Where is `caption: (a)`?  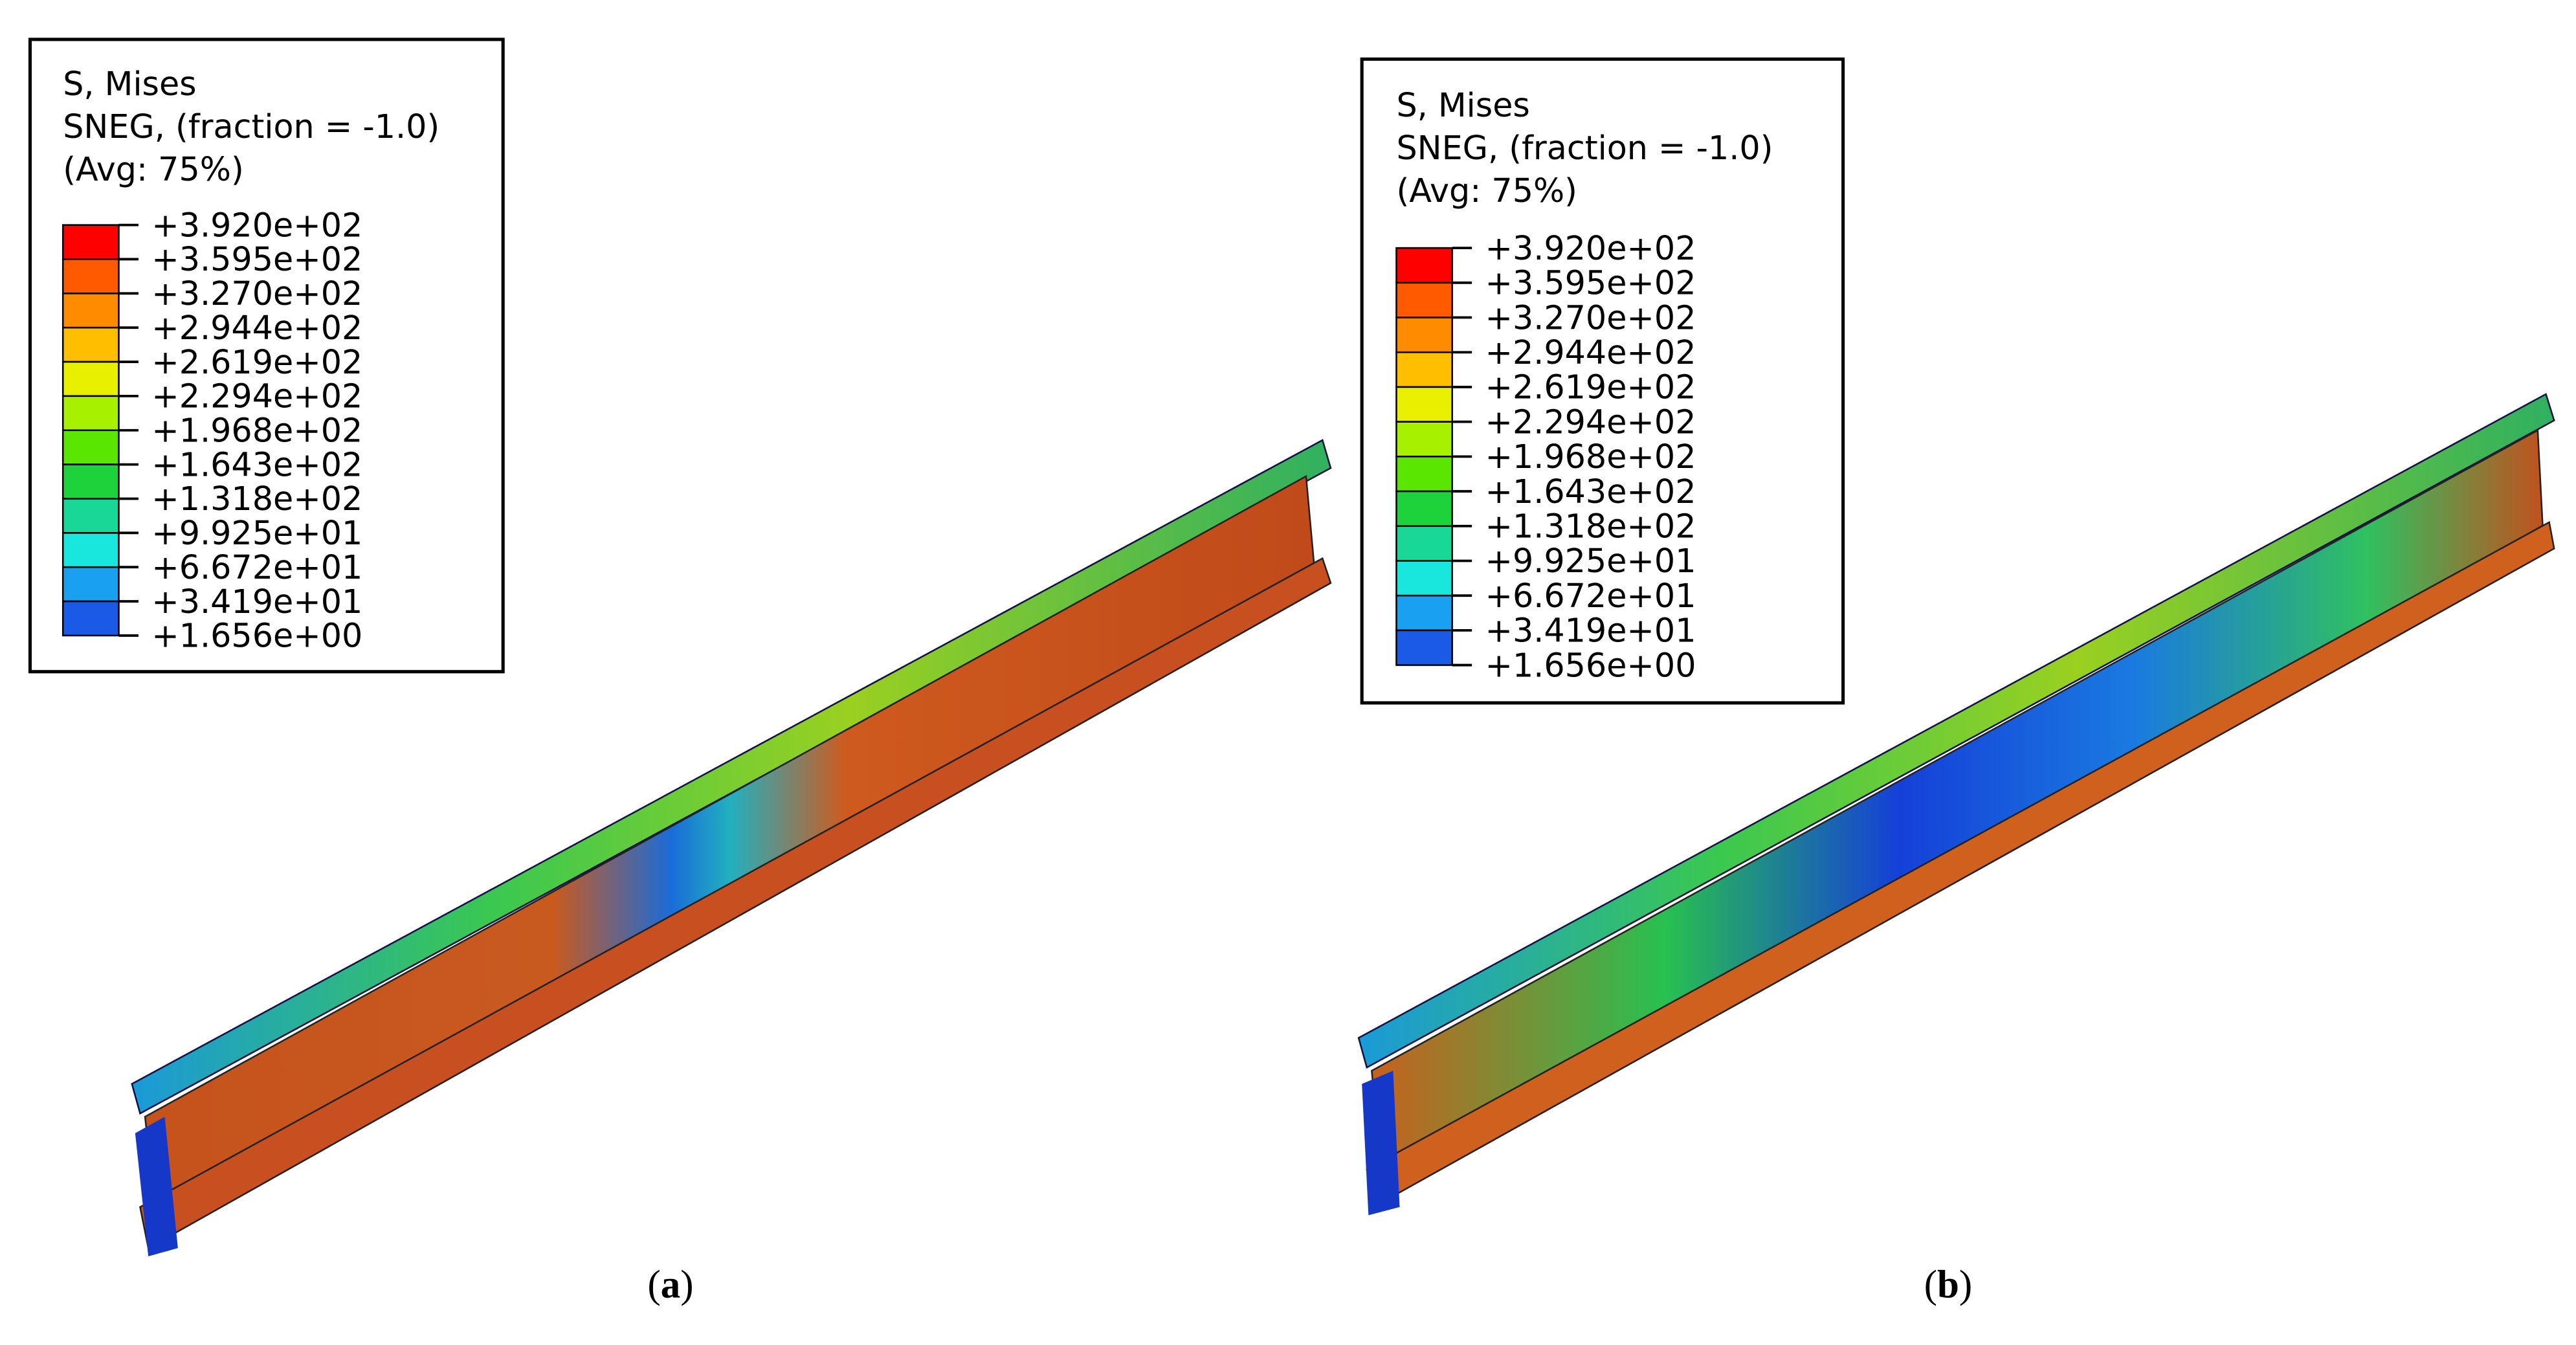
caption: (a) is located at coordinates (670, 1284).